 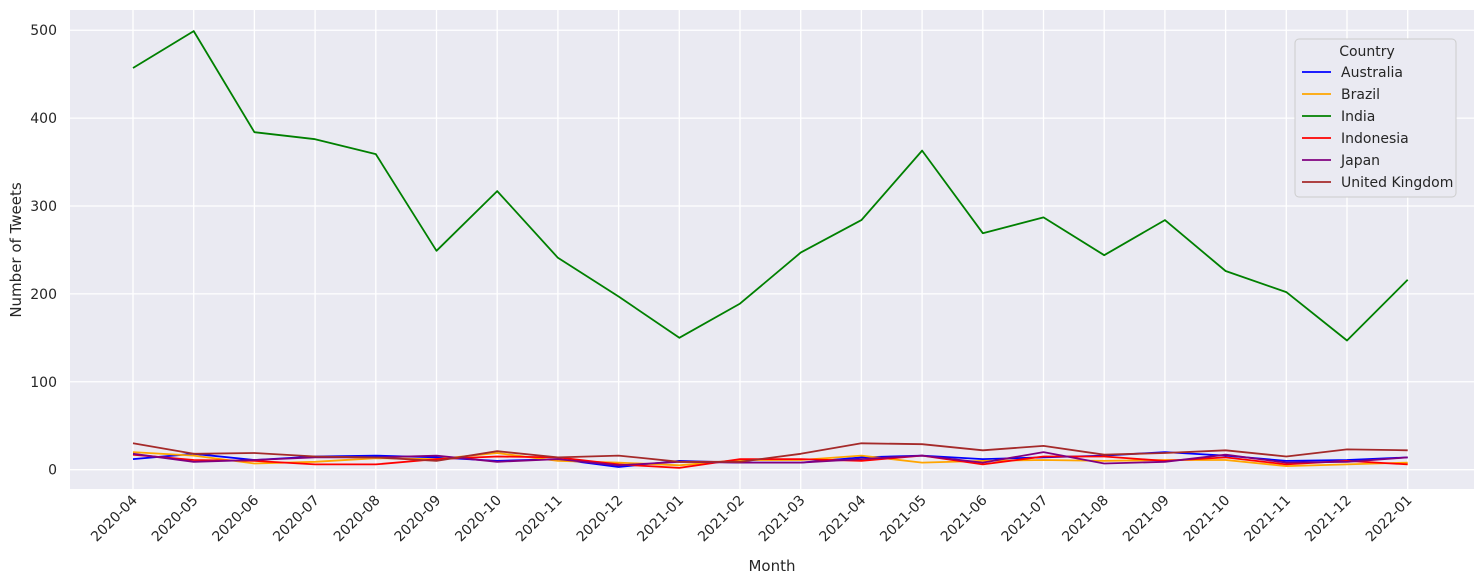 What do you see at coordinates (1085, 519) in the screenshot?
I see `x-tick-label: 2021-08` at bounding box center [1085, 519].